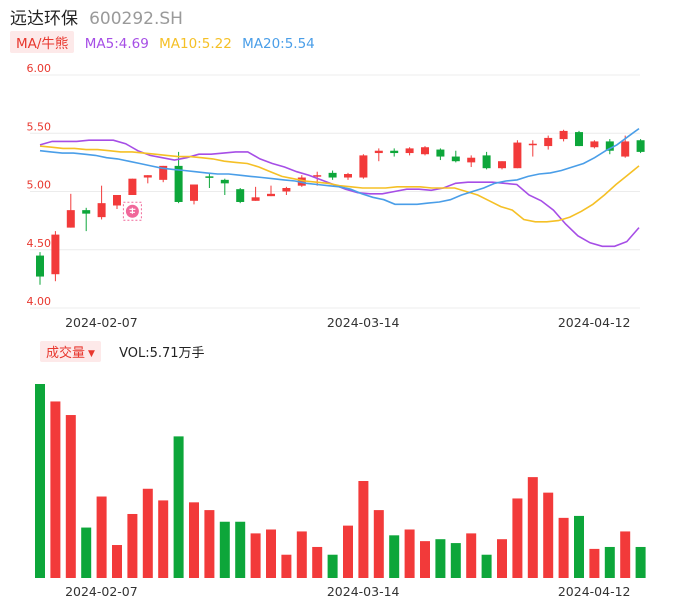 This screenshot has width=686, height=606. I want to click on title-row: 远达环保 600292.SH, so click(96, 16).